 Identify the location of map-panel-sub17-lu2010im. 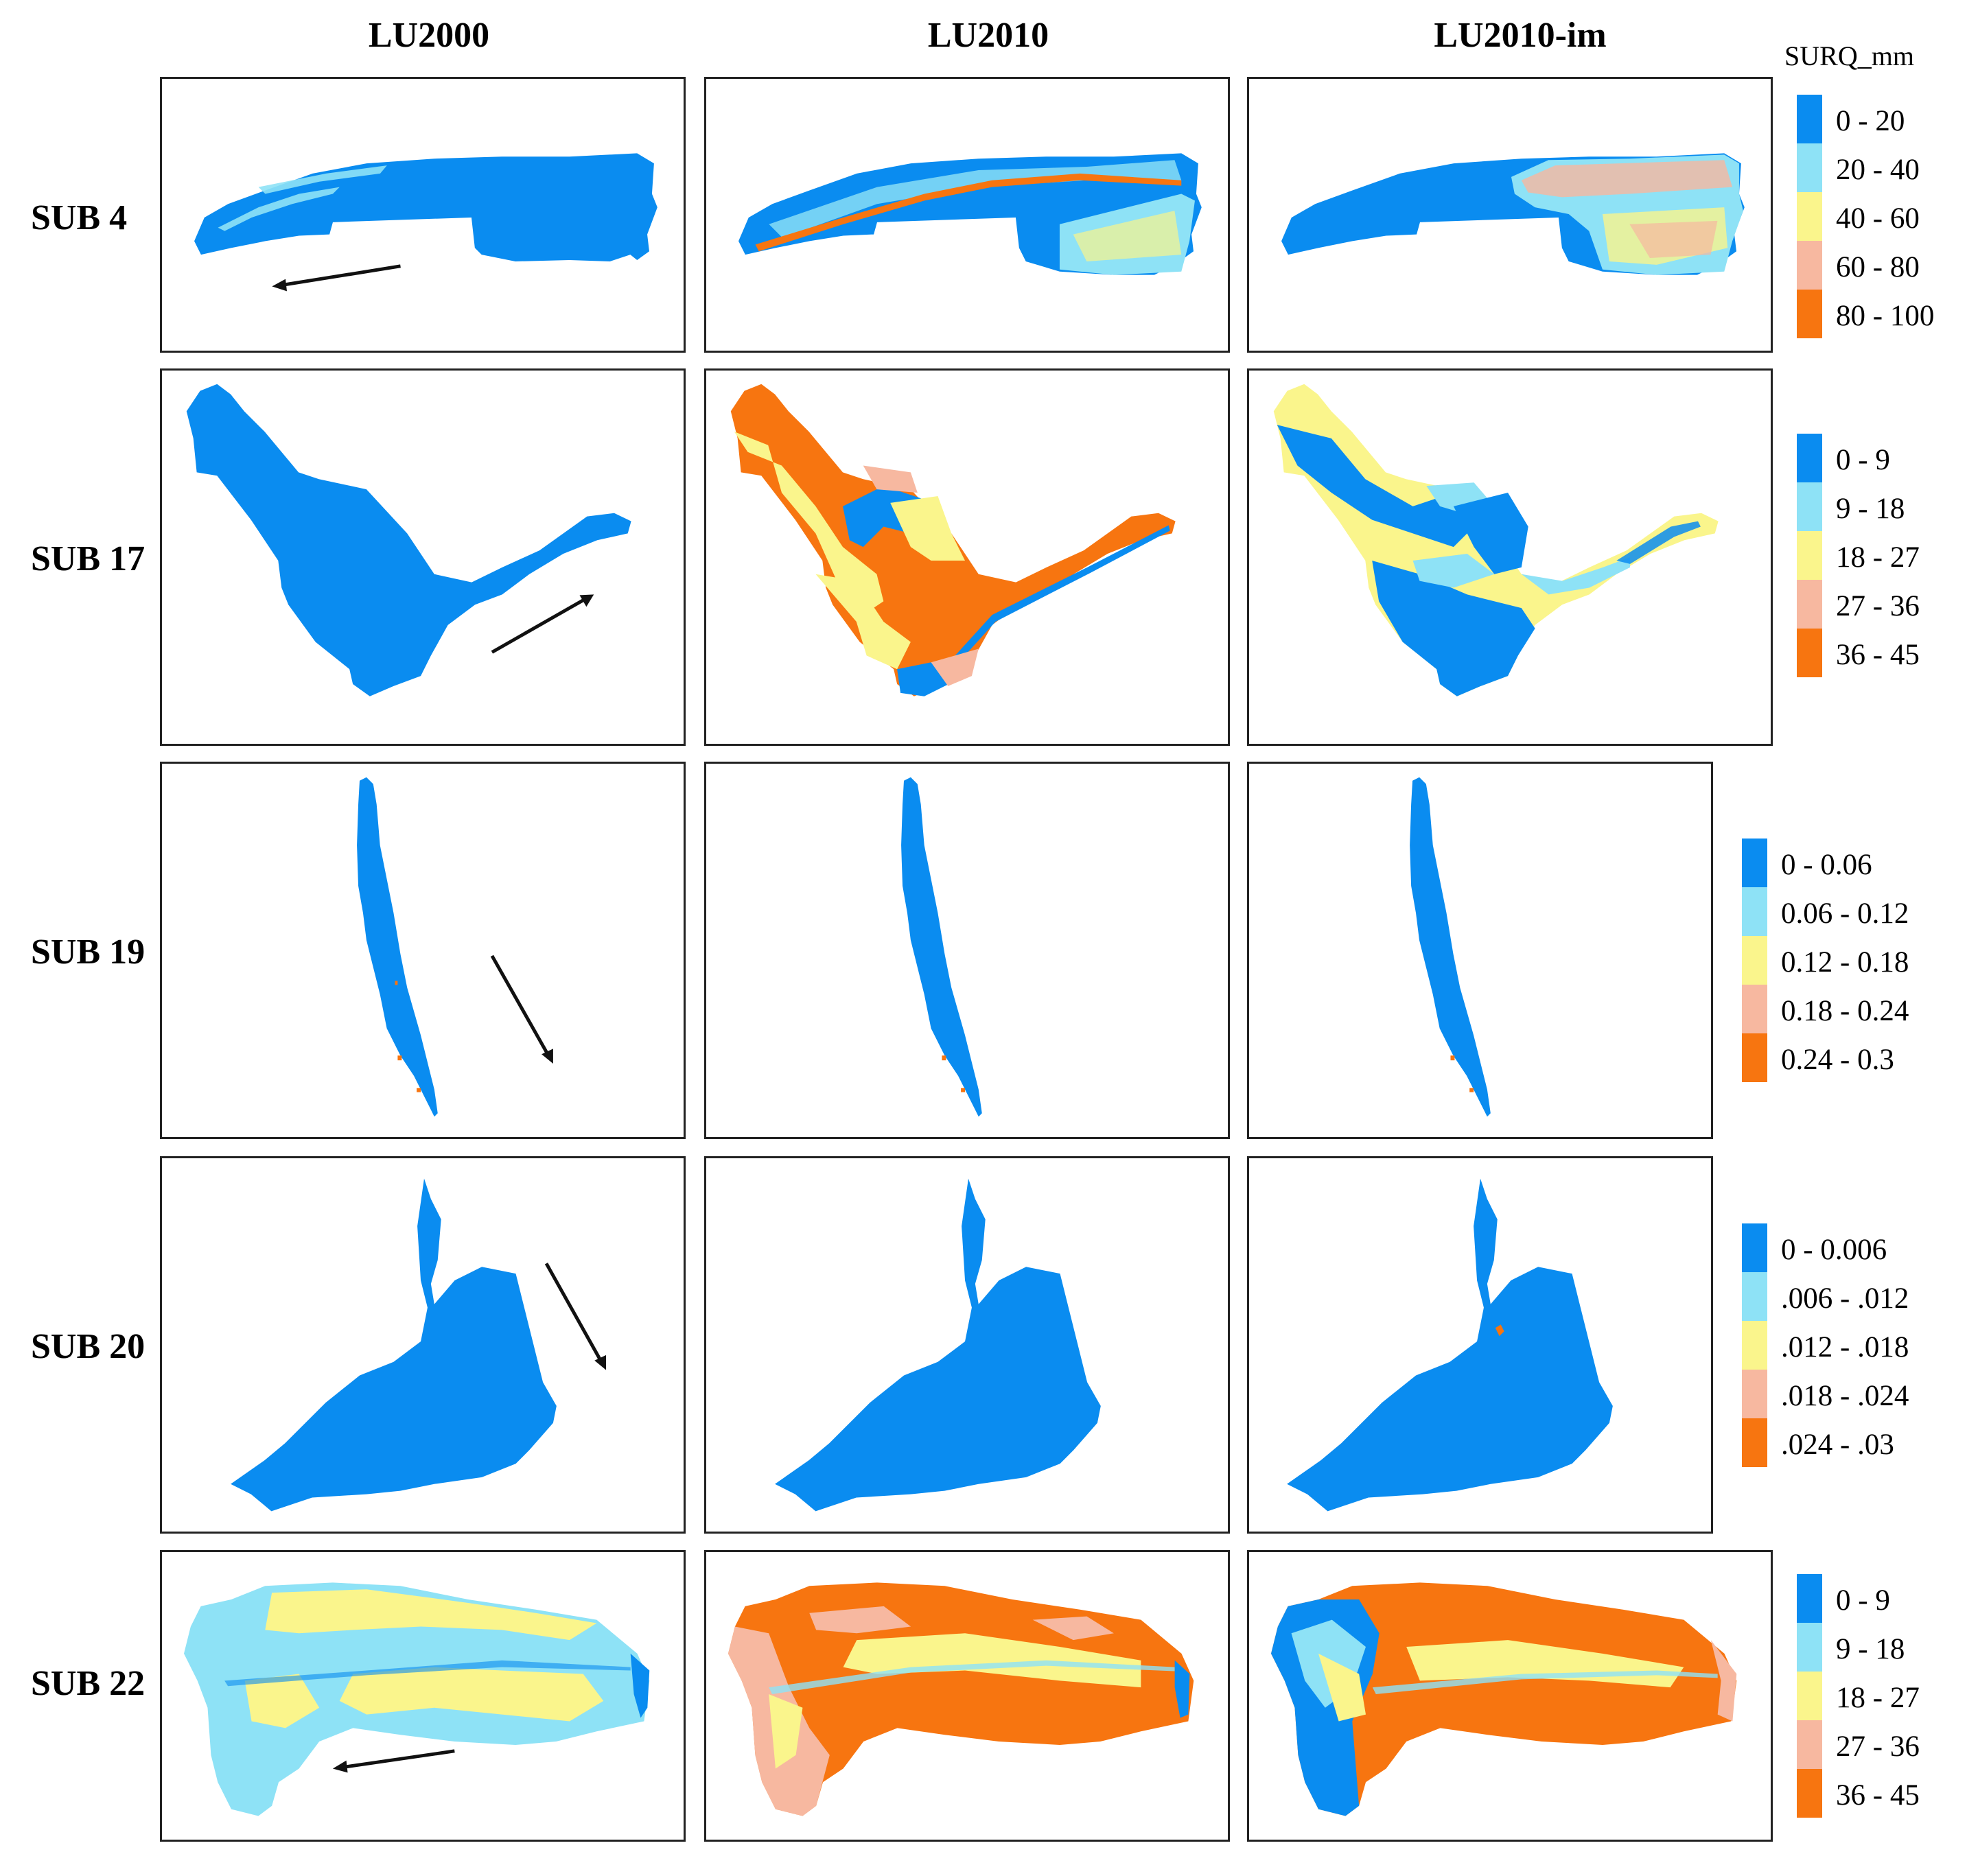
(1510, 557).